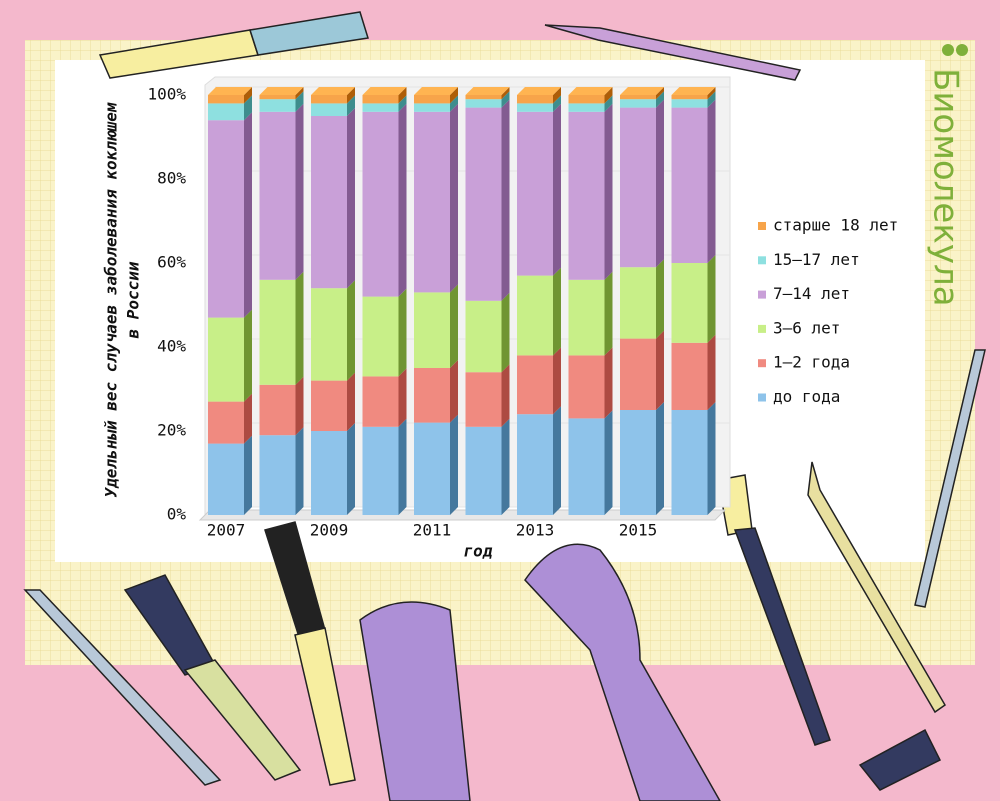  What do you see at coordinates (811, 293) in the screenshot?
I see `legend-label: 7–14 лет` at bounding box center [811, 293].